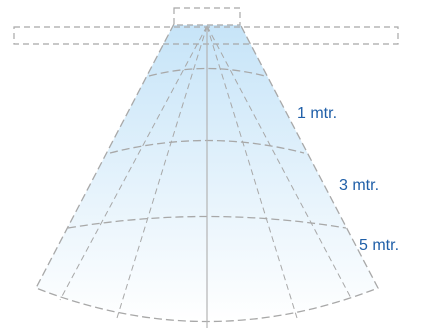 The height and width of the screenshot is (330, 422). Describe the element at coordinates (207, 16) in the screenshot. I see `sensor-head` at that location.